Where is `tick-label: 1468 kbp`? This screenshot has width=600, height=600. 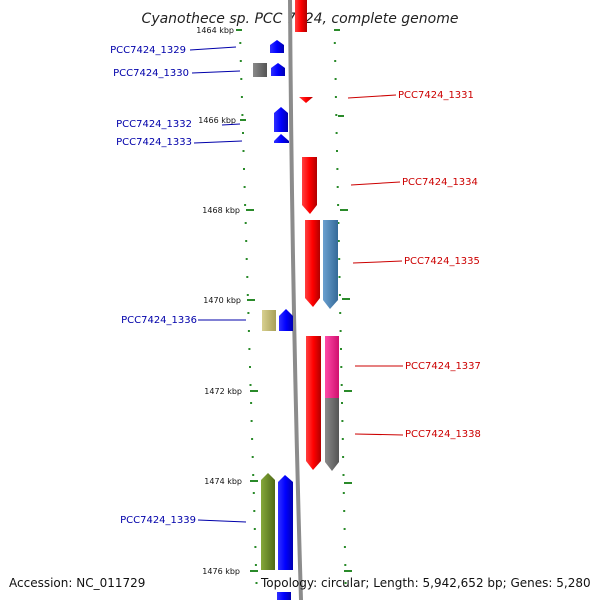 tick-label: 1468 kbp is located at coordinates (221, 210).